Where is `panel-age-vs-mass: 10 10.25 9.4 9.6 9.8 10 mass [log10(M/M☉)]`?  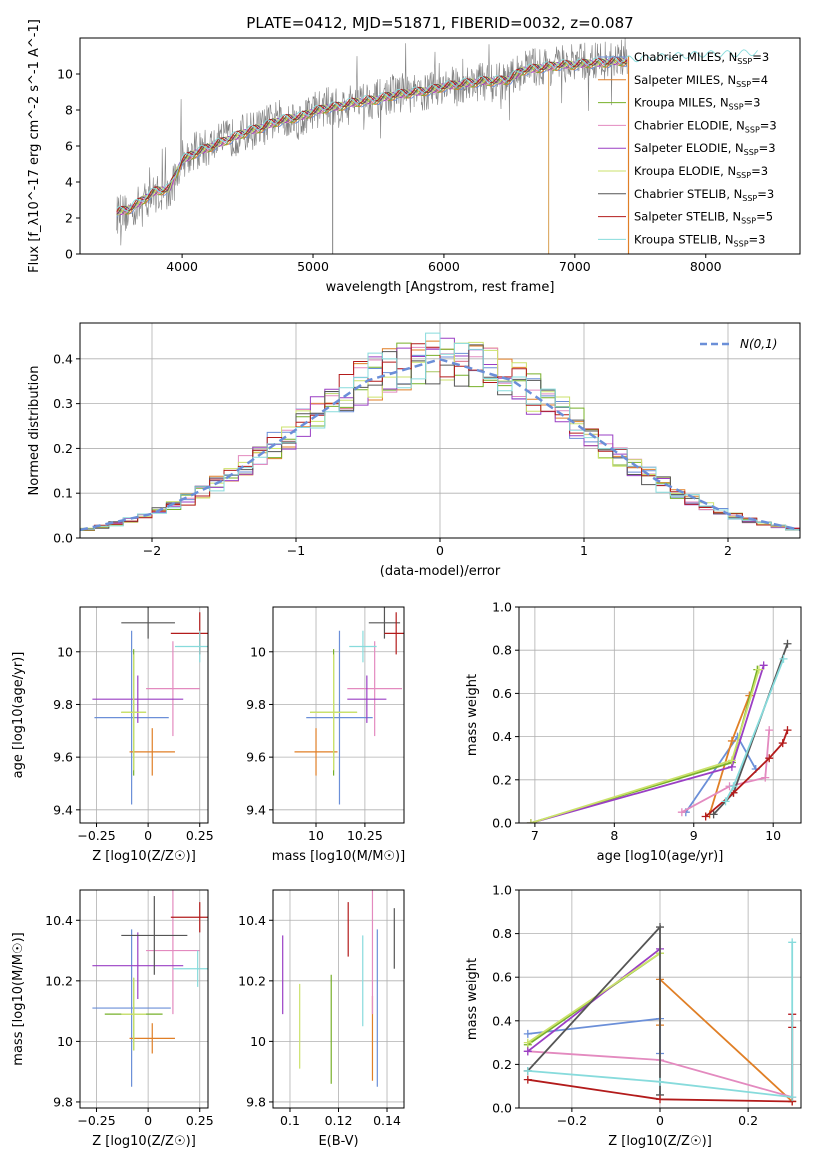
panel-age-vs-mass: 10 10.25 9.4 9.6 9.8 10 mass [log10(M/M☉)] is located at coordinates (325, 735).